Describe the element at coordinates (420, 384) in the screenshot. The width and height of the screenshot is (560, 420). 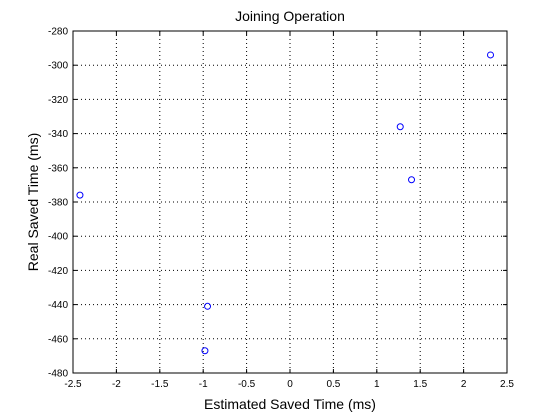
I see `x-tick-label: 1.5` at that location.